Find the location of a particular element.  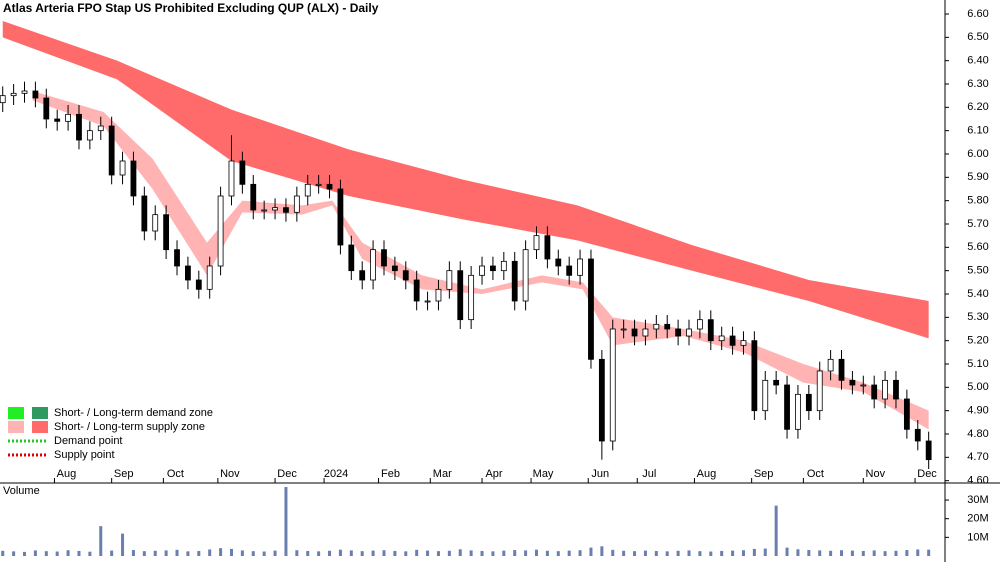

y-tick-label: 5.20 is located at coordinates (977, 341).